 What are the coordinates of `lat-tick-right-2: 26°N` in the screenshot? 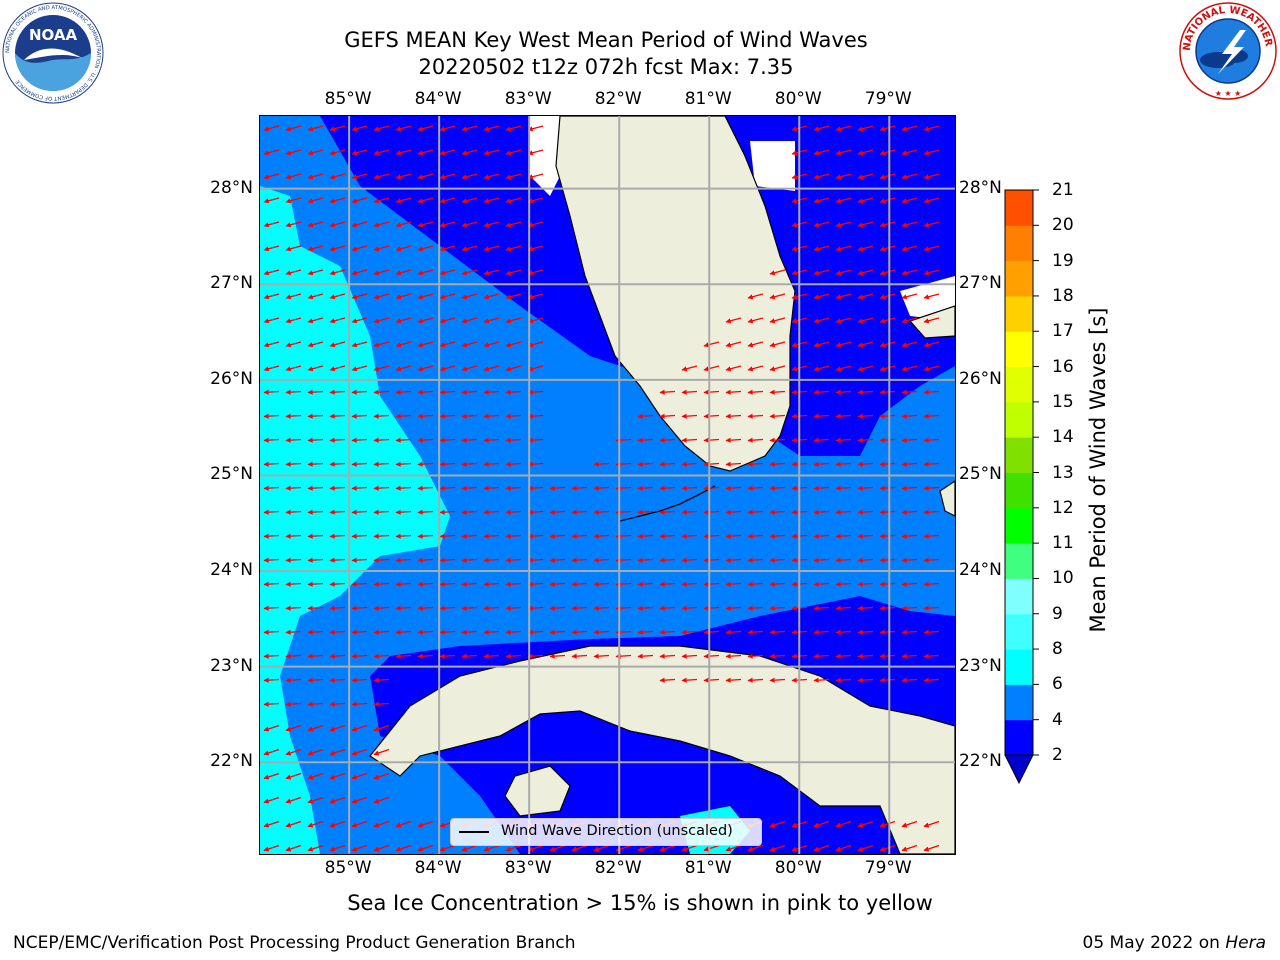 It's located at (980, 378).